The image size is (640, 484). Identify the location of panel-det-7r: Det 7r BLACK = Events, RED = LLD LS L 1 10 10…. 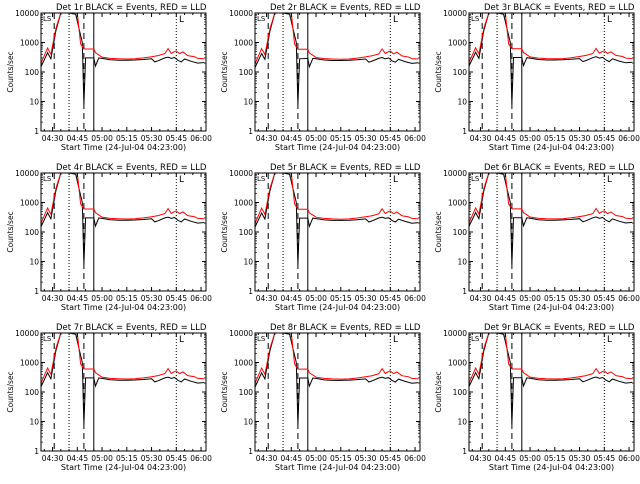
(109, 397).